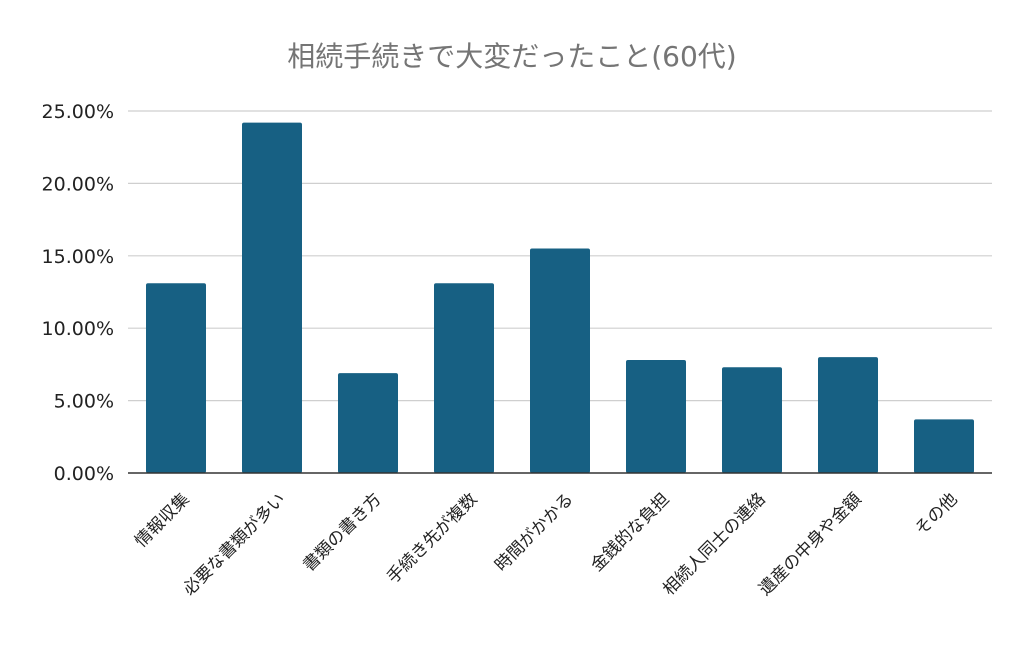 This screenshot has width=1024, height=645. Describe the element at coordinates (78, 293) in the screenshot. I see `y-axis-ticks: 0.00% 5.00% 10.00% 15.00% 20.00% 25.00%` at that location.